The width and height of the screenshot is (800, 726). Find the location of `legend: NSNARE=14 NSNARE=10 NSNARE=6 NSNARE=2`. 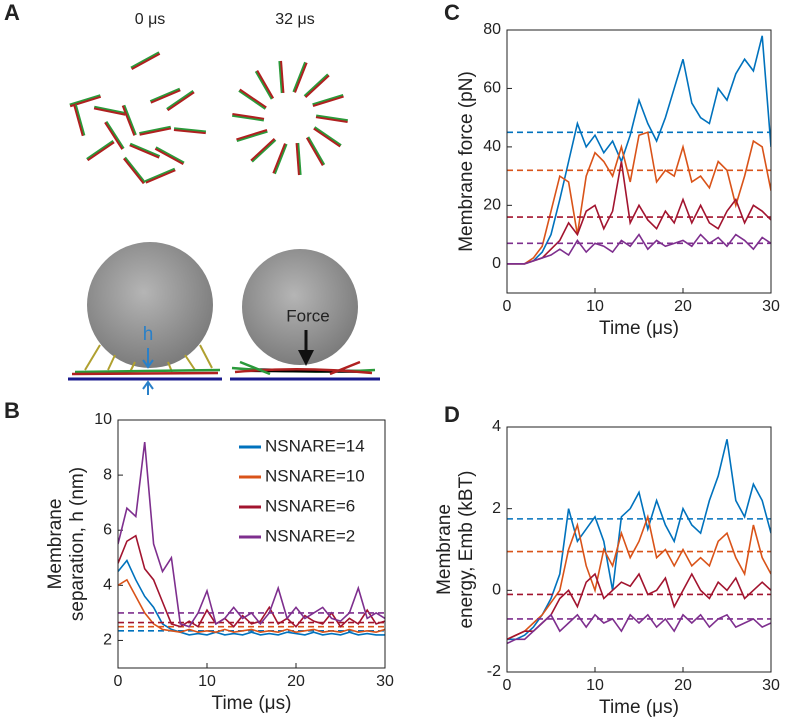

legend: NSNARE=14 NSNARE=10 NSNARE=6 NSNARE=2 is located at coordinates (306, 492).